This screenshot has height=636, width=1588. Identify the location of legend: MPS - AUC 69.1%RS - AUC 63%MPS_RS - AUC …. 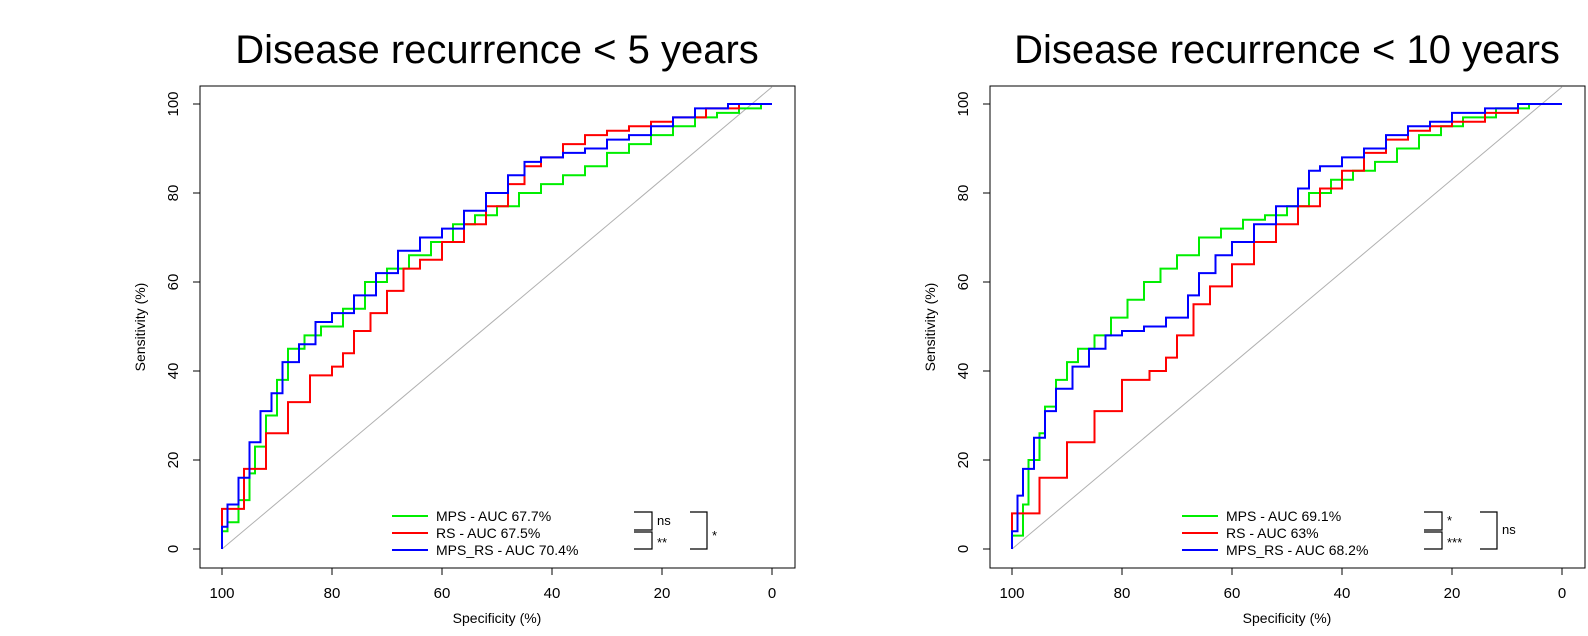
(1275, 533).